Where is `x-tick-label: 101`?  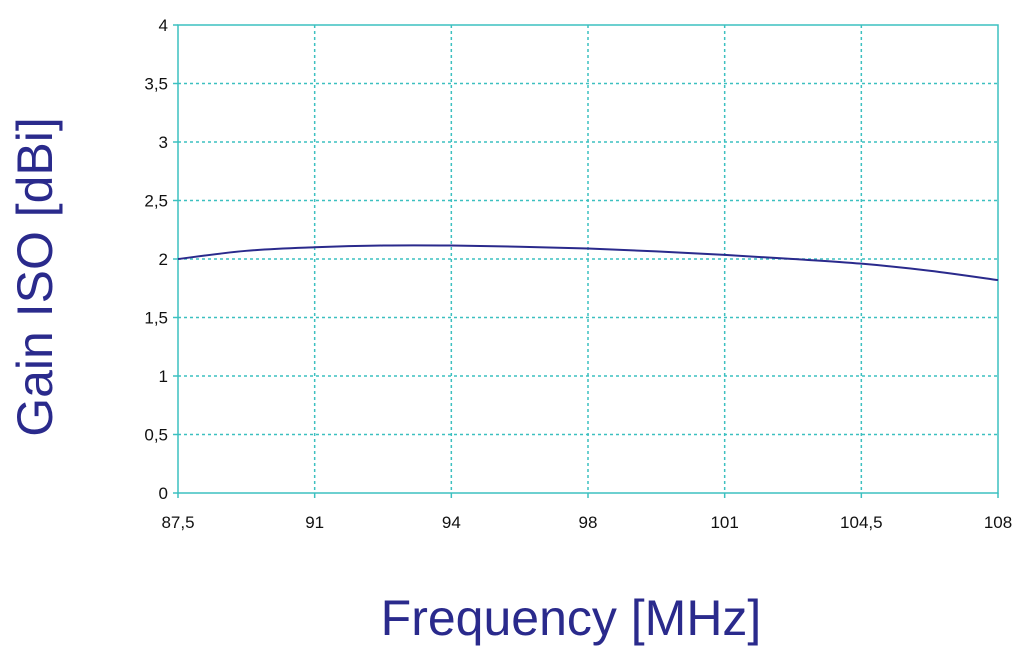 x-tick-label: 101 is located at coordinates (724, 522).